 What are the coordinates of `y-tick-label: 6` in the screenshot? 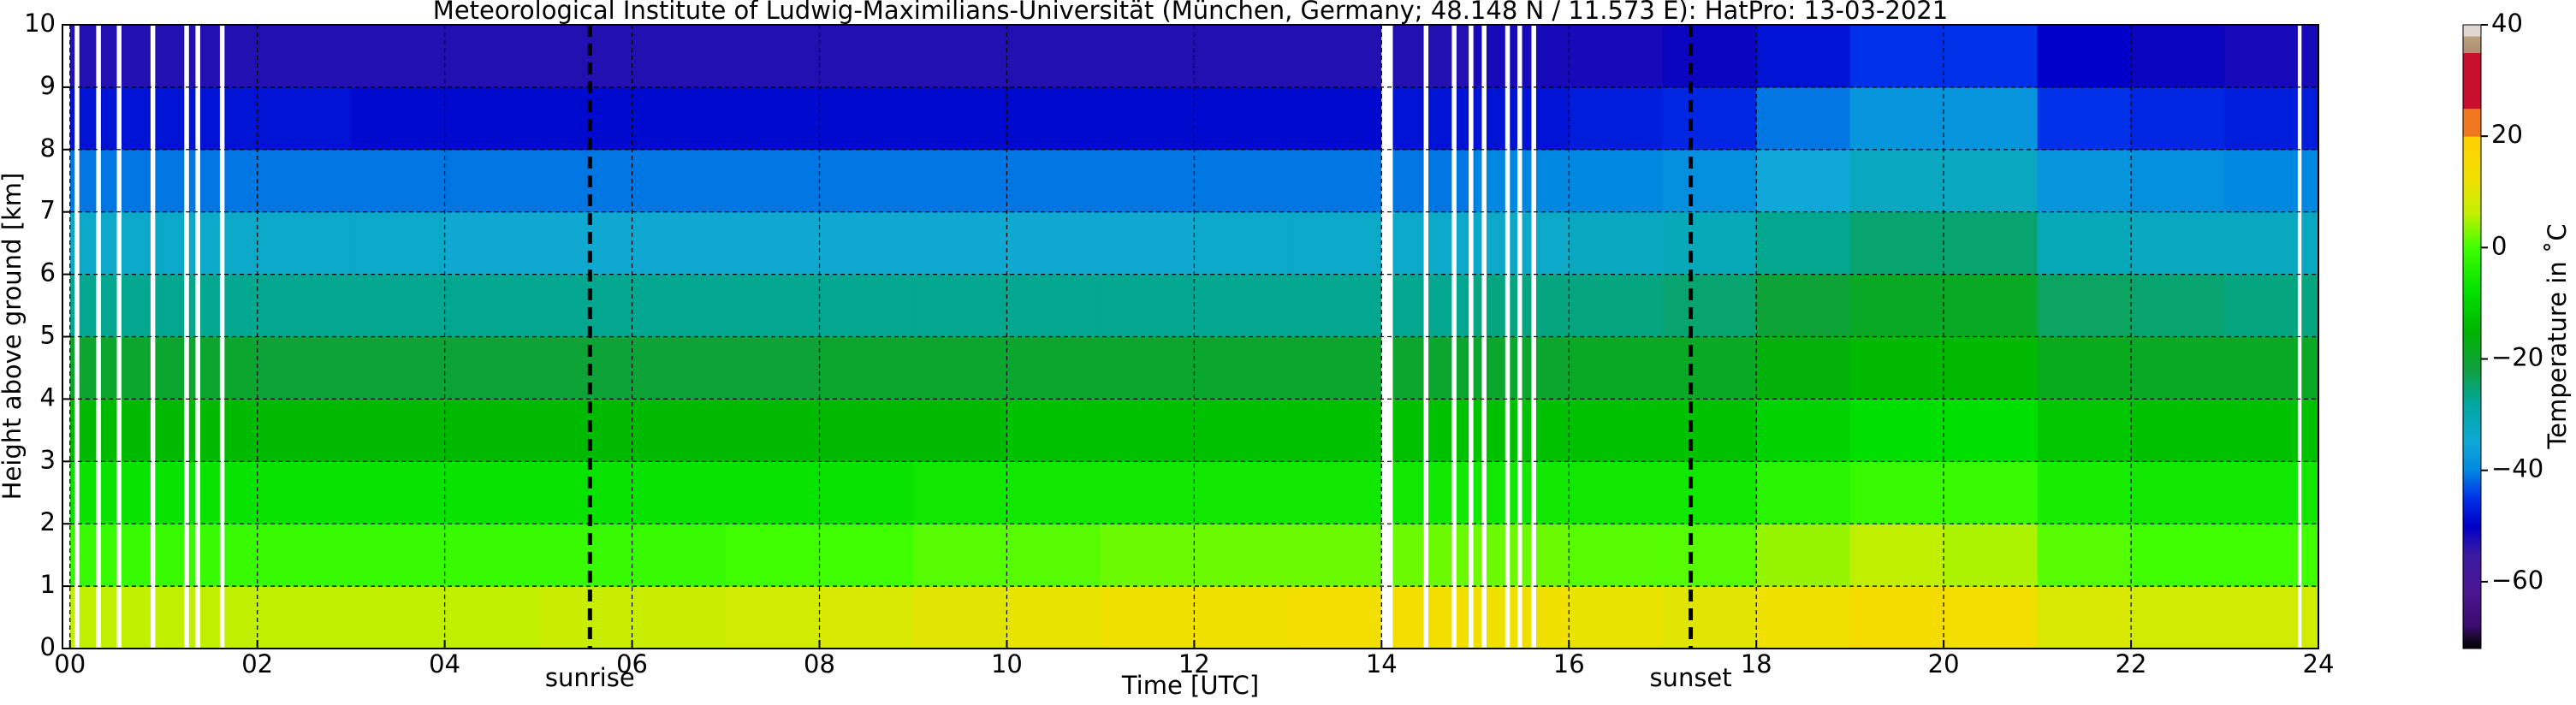 It's located at (48, 272).